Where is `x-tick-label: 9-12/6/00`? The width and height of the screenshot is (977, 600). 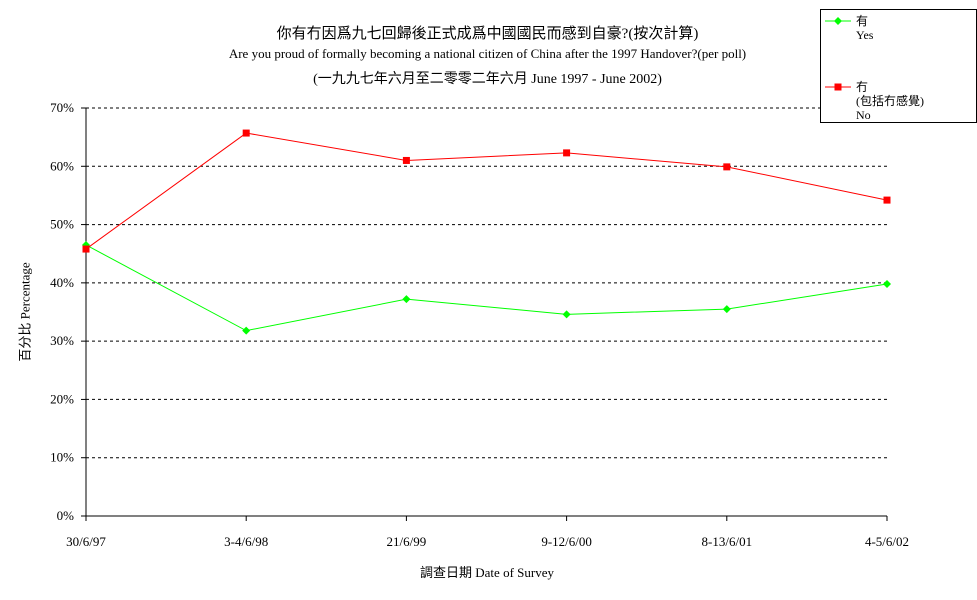
x-tick-label: 9-12/6/00 is located at coordinates (566, 541).